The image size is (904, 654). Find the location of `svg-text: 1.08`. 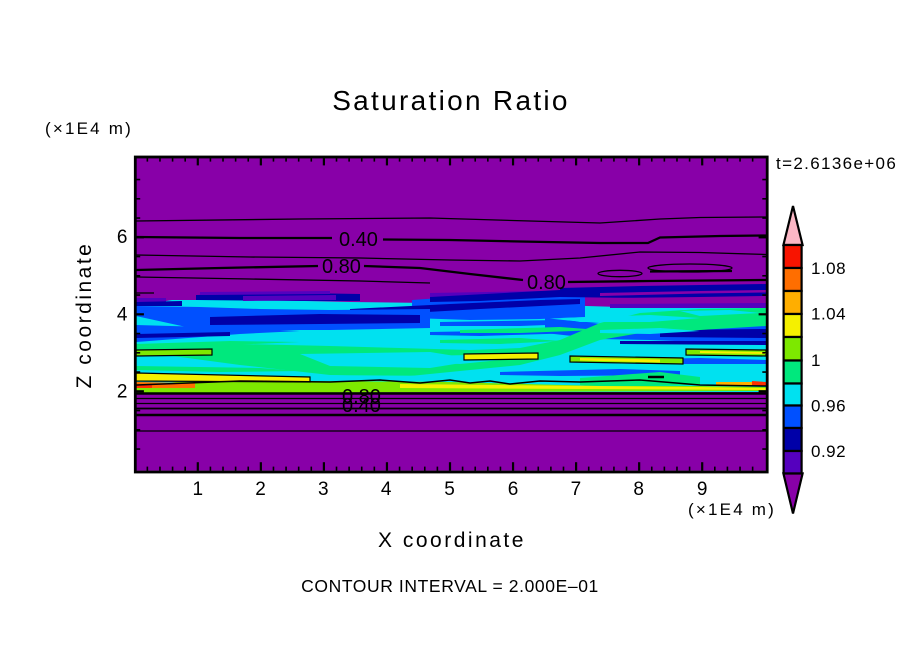

svg-text: 1.08 is located at coordinates (828, 268).